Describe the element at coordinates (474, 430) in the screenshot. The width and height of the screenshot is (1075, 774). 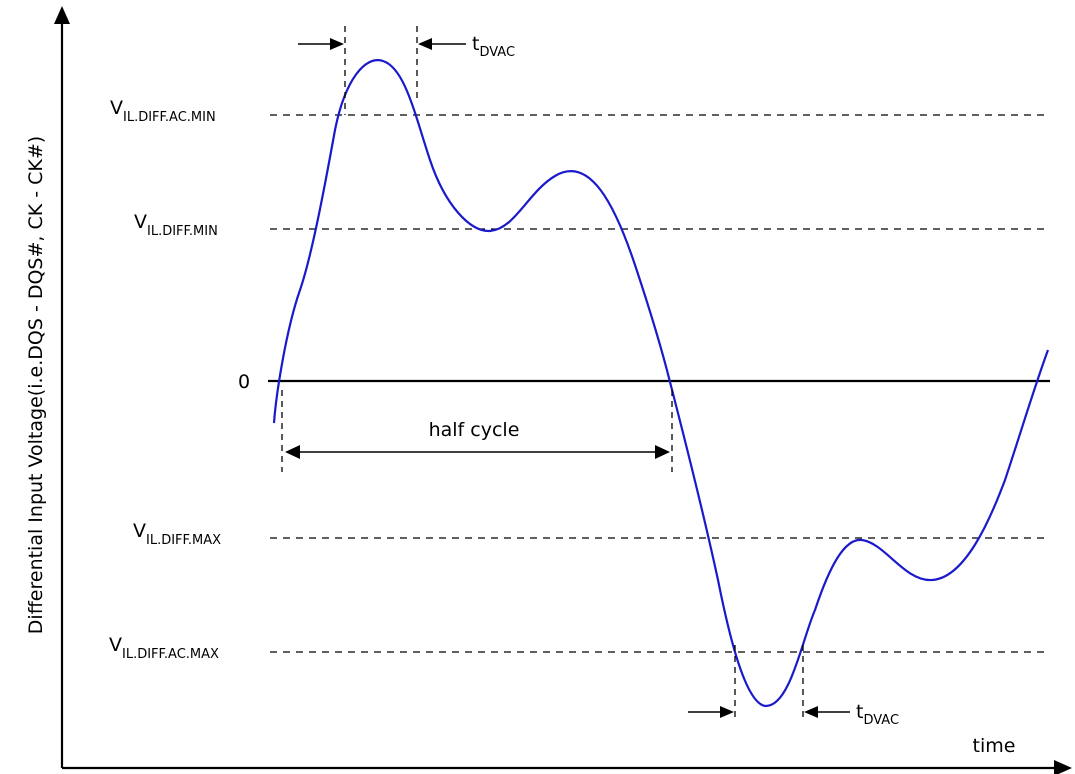
I see `half-cycle-label: half cycle` at that location.